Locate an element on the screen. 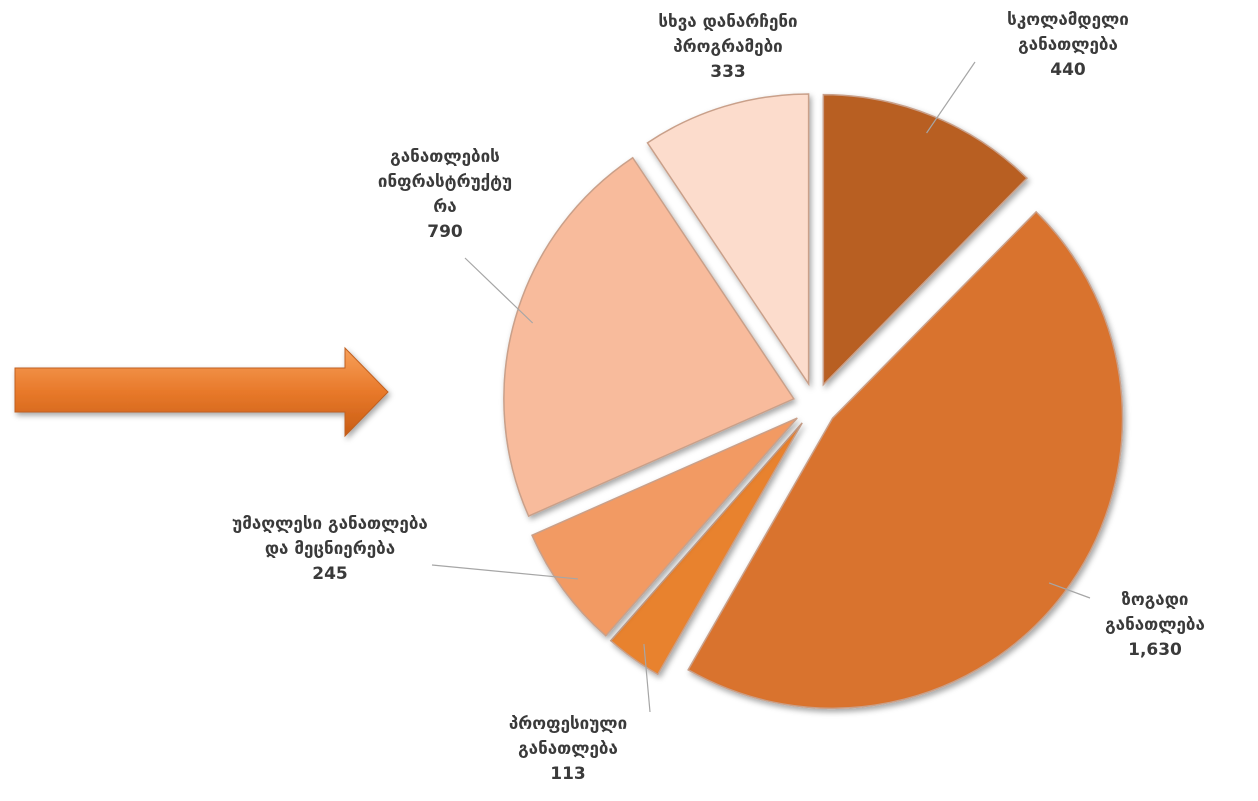 This screenshot has width=1258, height=801. data-label: სხვა დანარჩენი პროგრამები 333 is located at coordinates (728, 47).